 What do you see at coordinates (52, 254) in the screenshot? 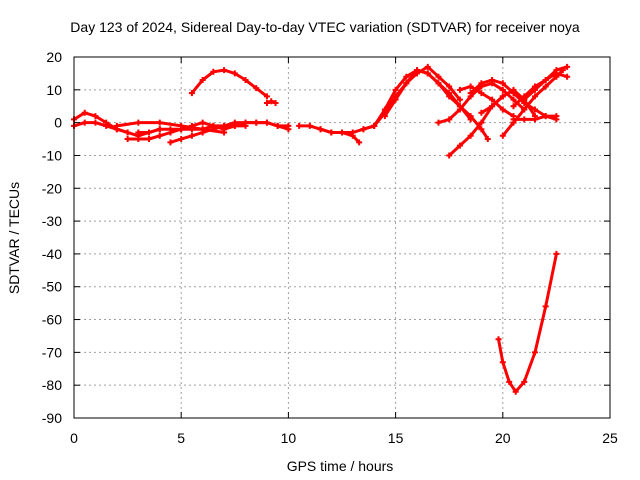
I see `y-tick-label: -40` at bounding box center [52, 254].